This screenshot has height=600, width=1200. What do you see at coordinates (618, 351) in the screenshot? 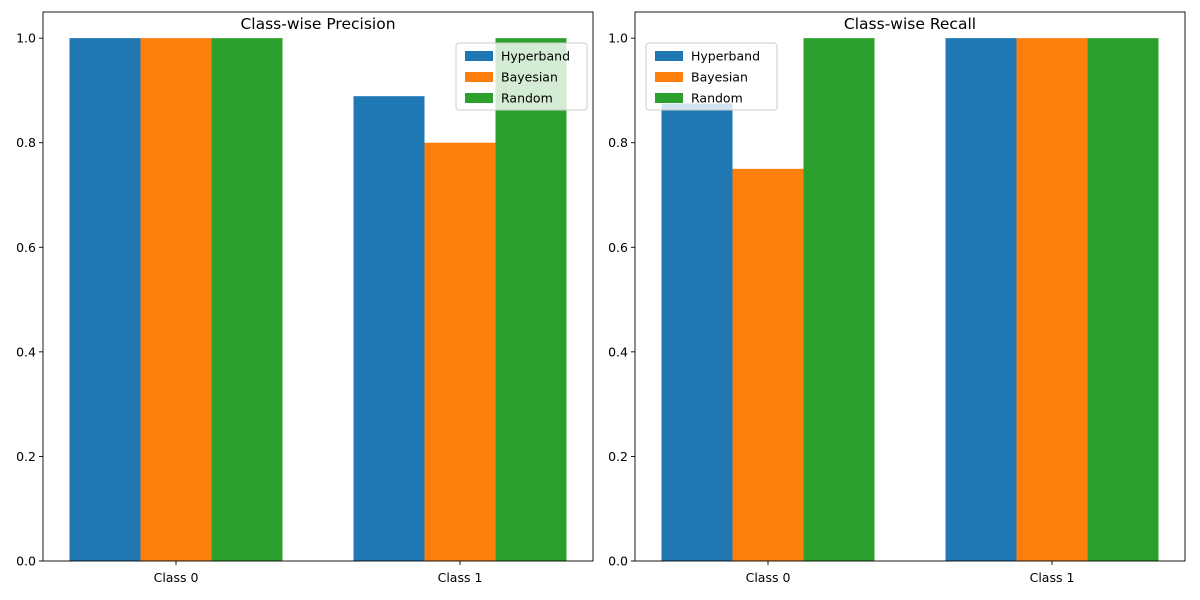
I see `recall-y-tick-label-2: 0.4` at bounding box center [618, 351].